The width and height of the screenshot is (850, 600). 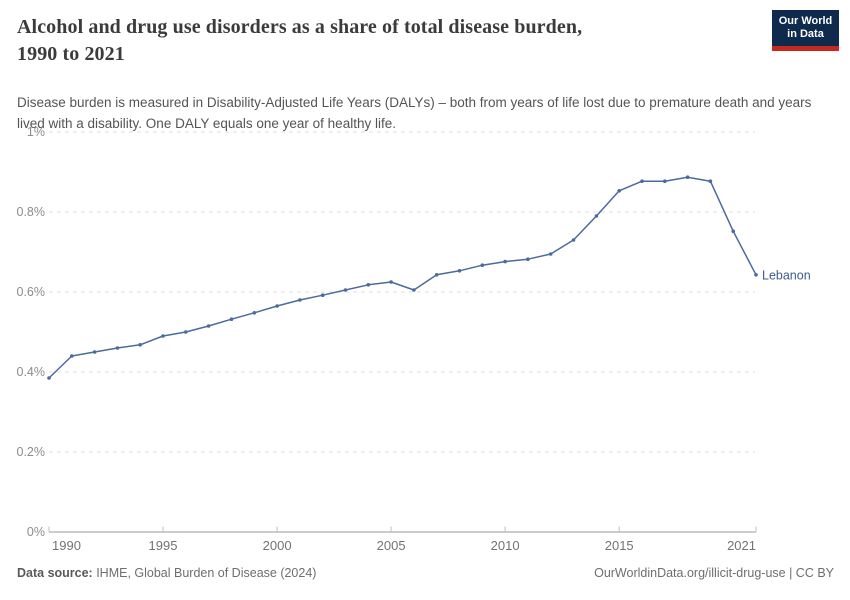 I want to click on y-axis-tick-label: 1%, so click(x=36, y=132).